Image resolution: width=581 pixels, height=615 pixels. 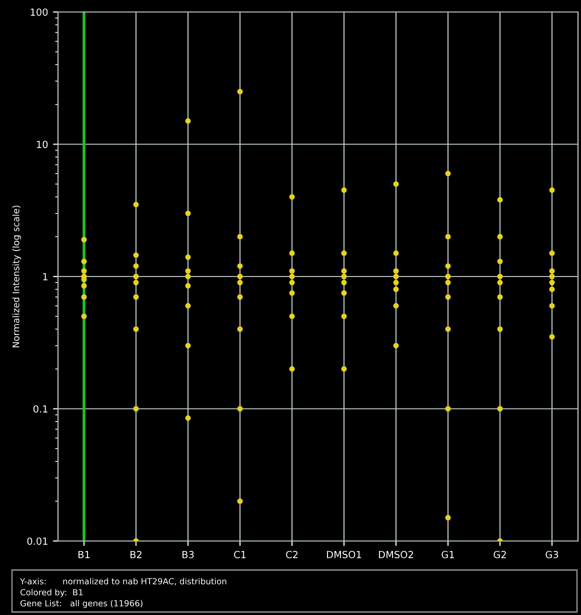 What do you see at coordinates (552, 554) in the screenshot?
I see `x-tick-label: G3` at bounding box center [552, 554].